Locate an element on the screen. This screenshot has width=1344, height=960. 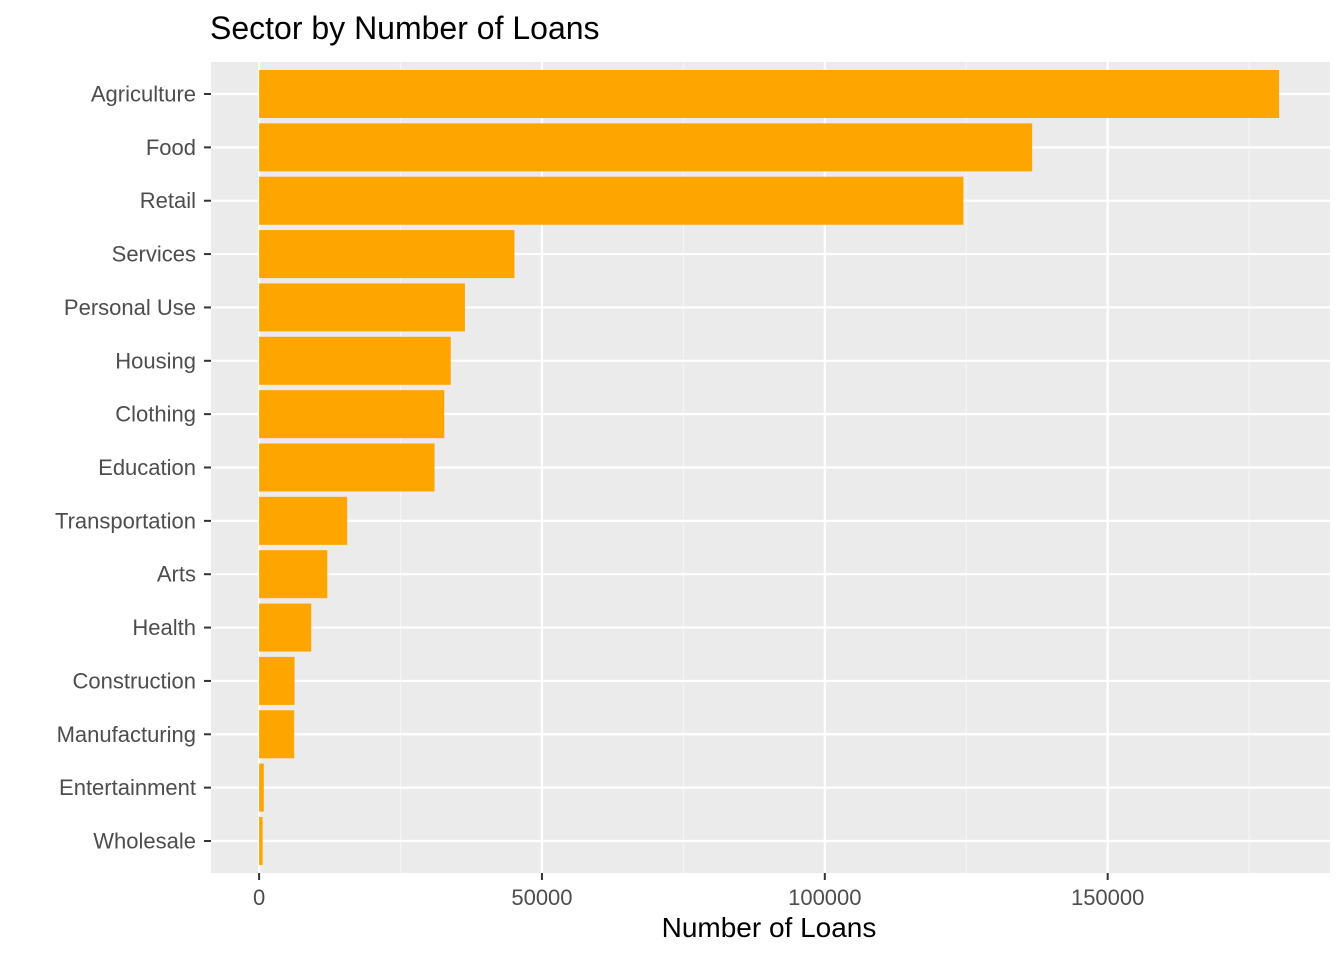
y-tick-label: Retail is located at coordinates (168, 200).